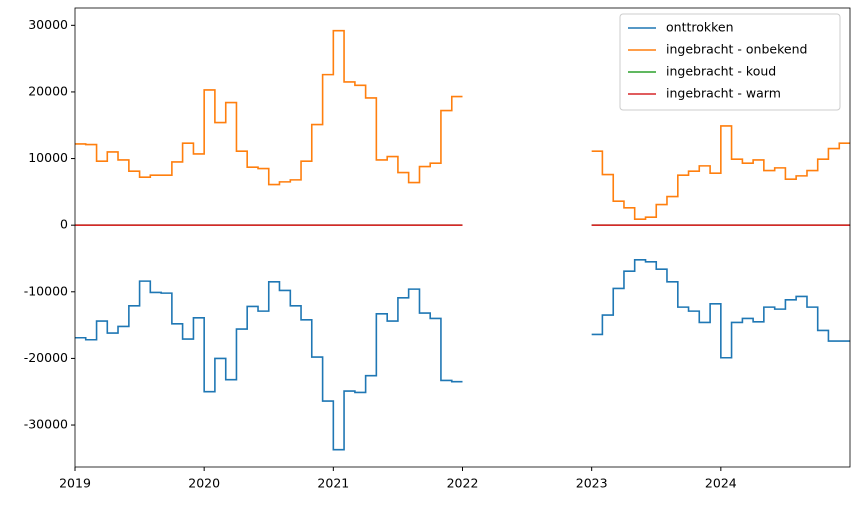 The image size is (860, 505). What do you see at coordinates (721, 483) in the screenshot?
I see `x-tick-label: 2024` at bounding box center [721, 483].